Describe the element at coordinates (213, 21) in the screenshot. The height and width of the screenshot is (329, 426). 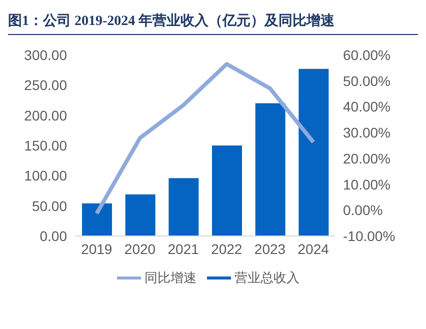
I see `chart-title: 图1：公司 2019-2024 年营业收入（亿元）及同比增速` at that location.